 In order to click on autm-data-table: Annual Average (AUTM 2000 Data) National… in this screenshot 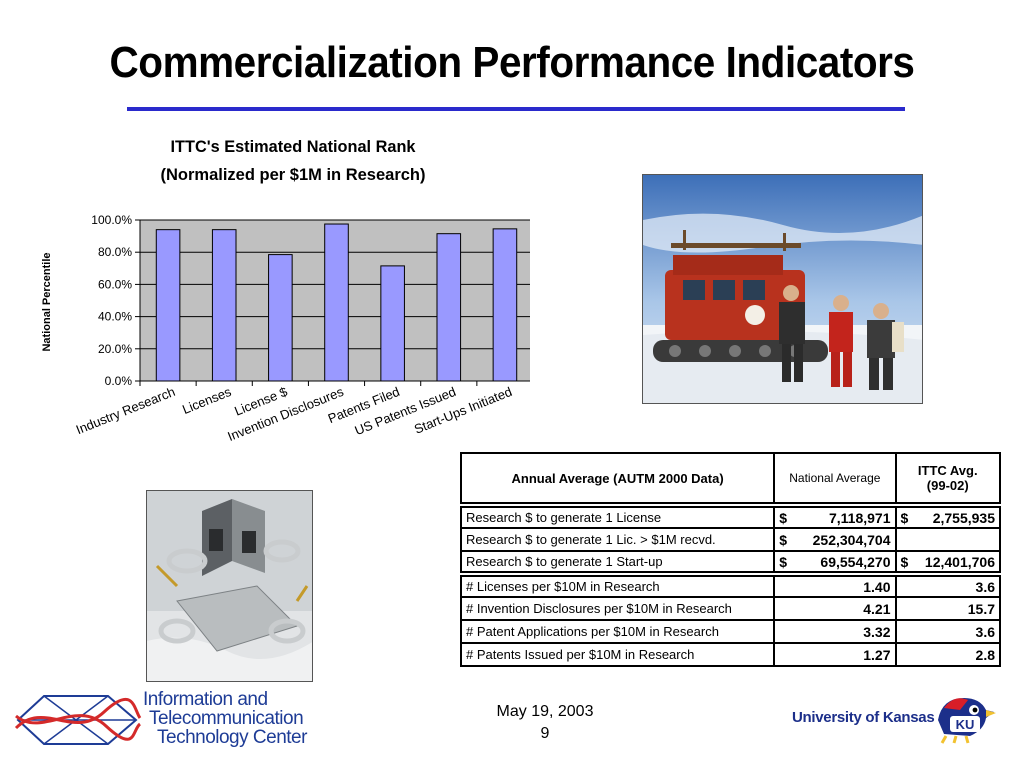, I will do `click(730, 559)`.